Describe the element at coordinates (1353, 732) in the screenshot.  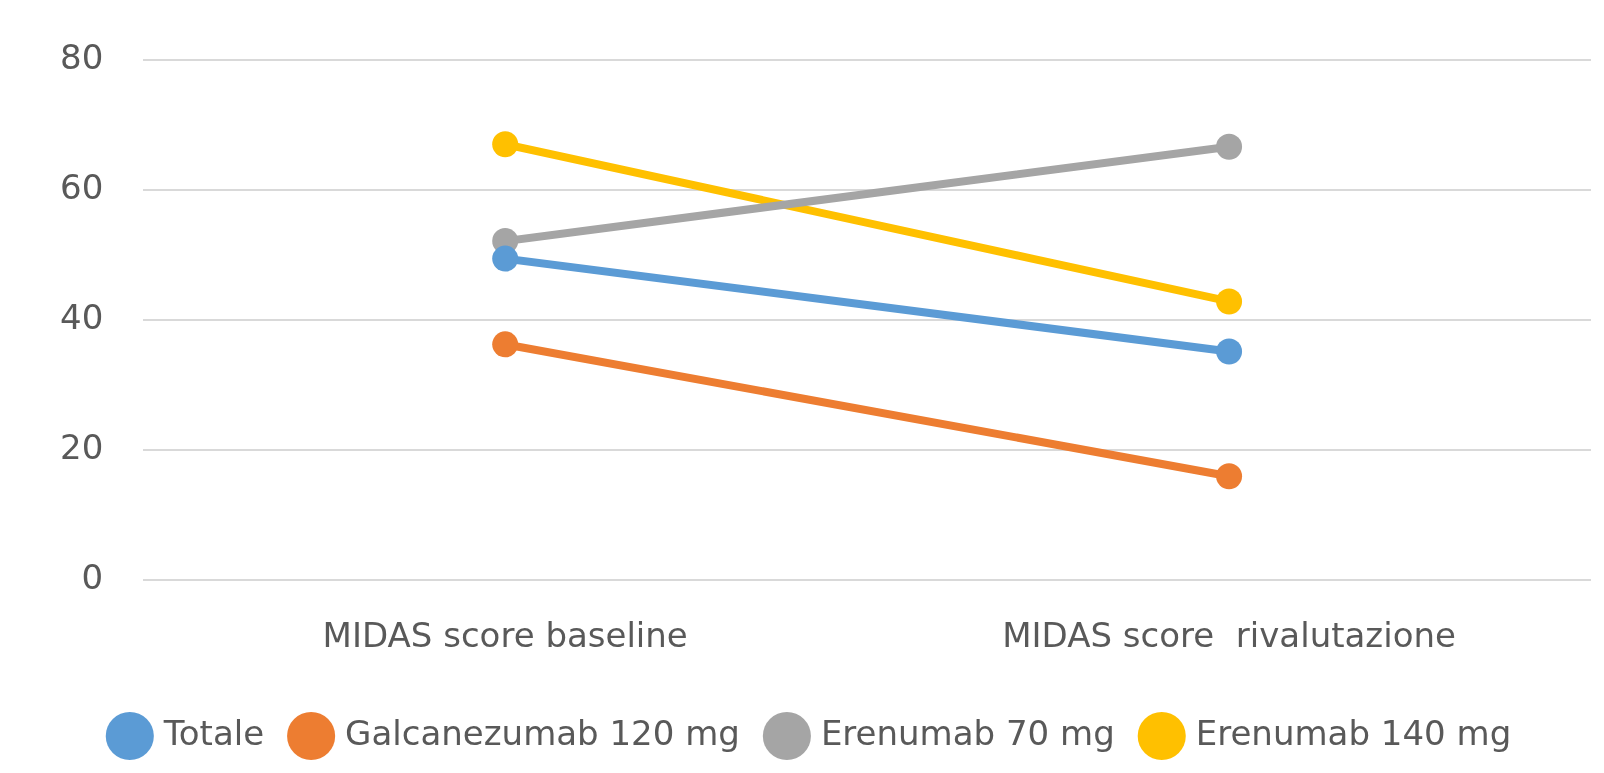
I see `legend-label: Erenumab 140 mg` at that location.